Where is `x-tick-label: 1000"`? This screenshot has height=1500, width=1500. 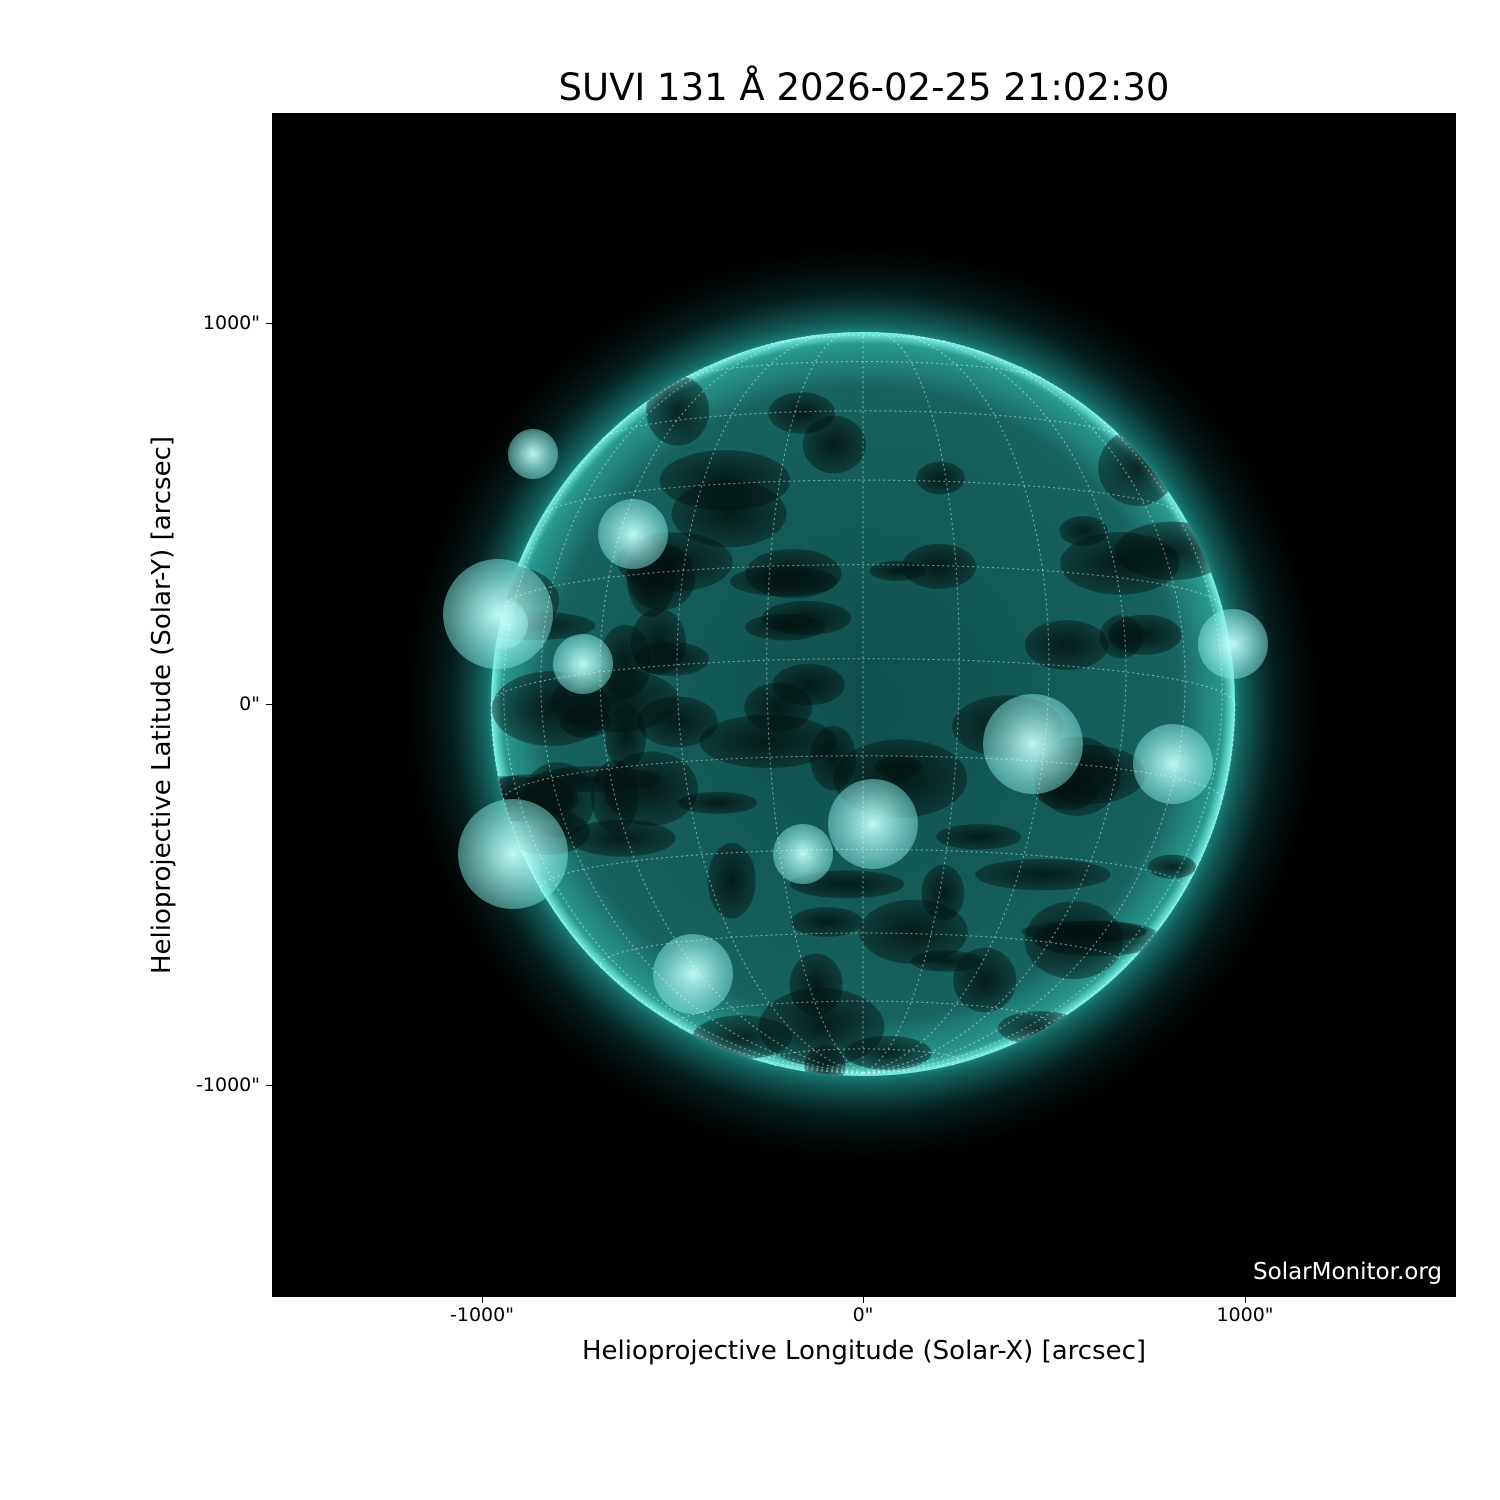 x-tick-label: 1000" is located at coordinates (1245, 1315).